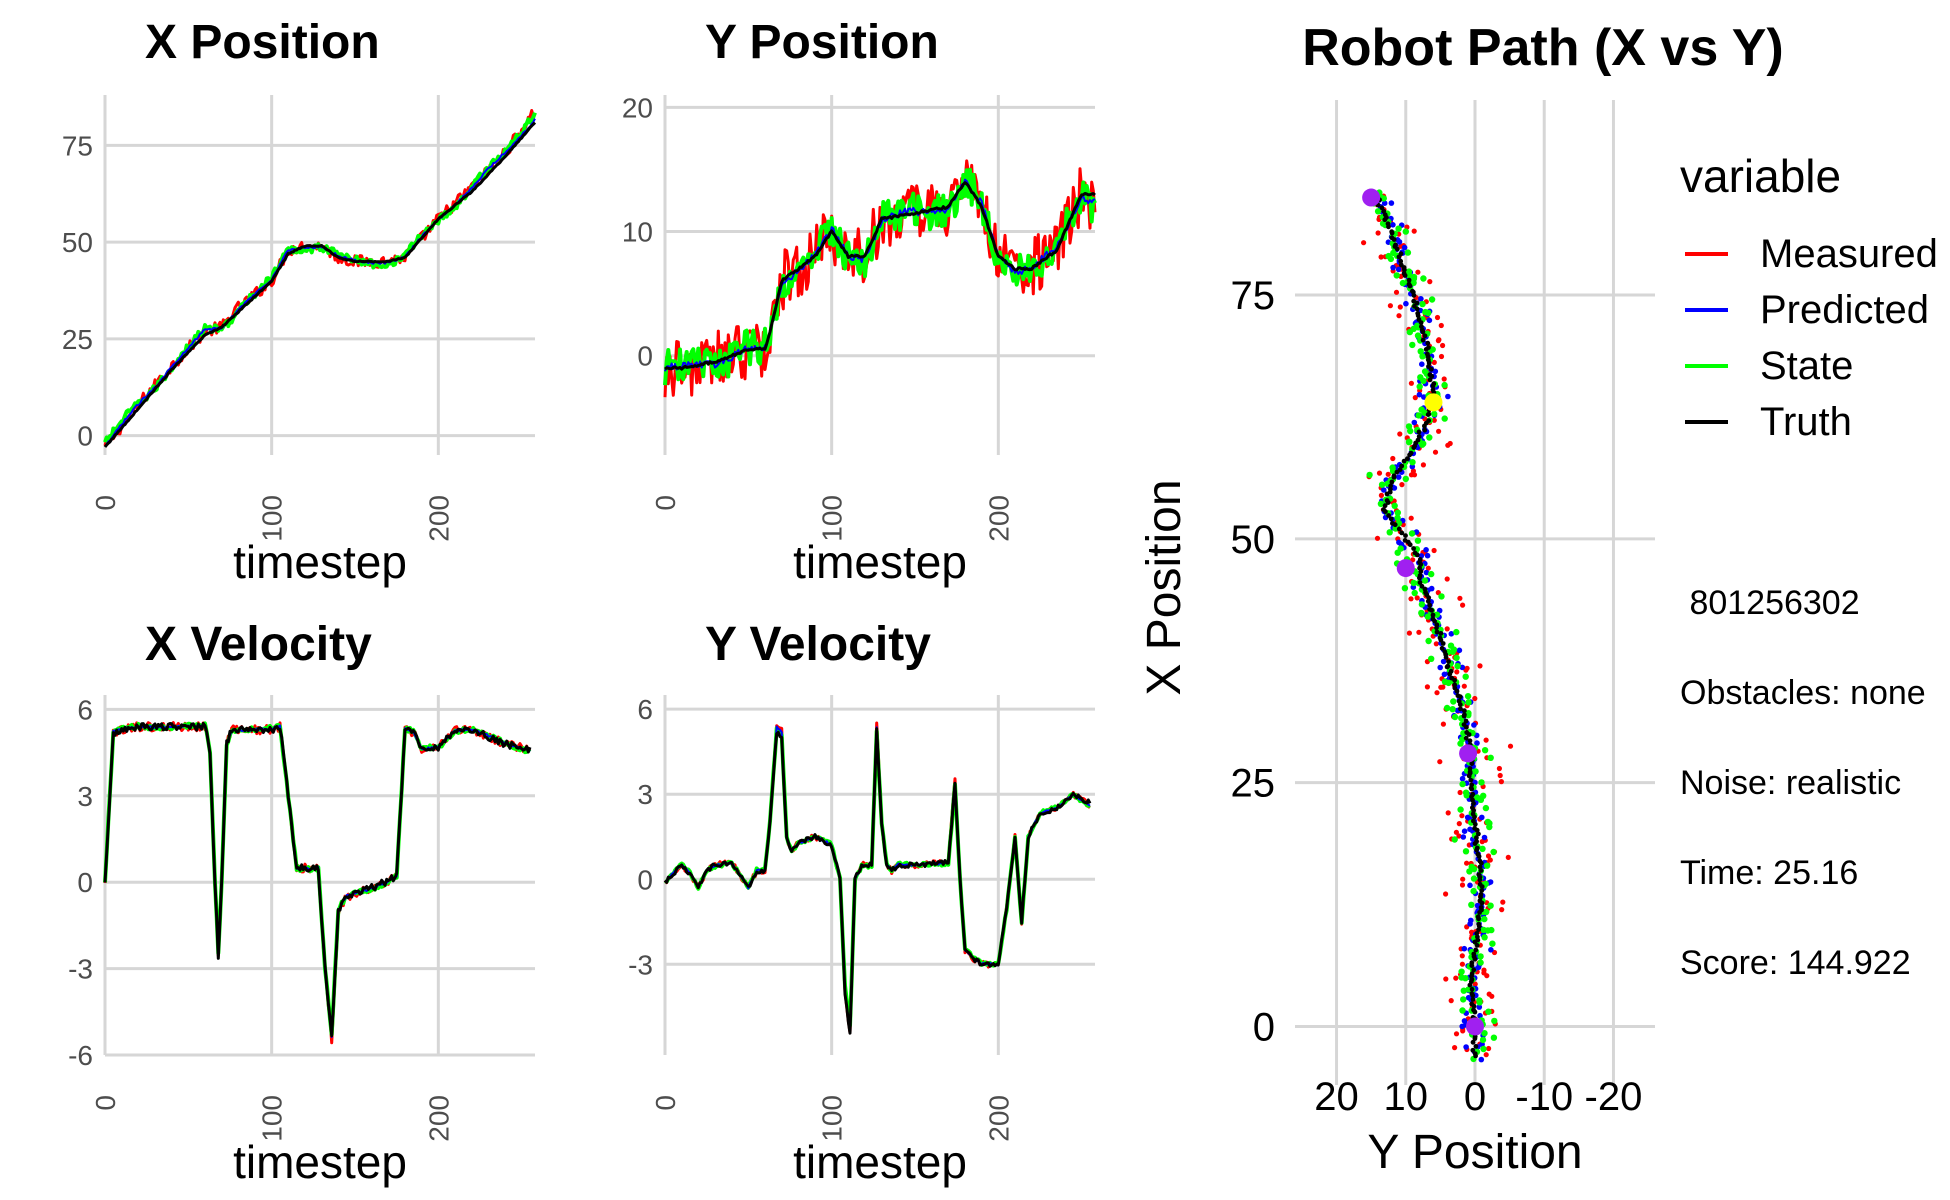  I want to click on xpos-series-state, so click(320, 277).